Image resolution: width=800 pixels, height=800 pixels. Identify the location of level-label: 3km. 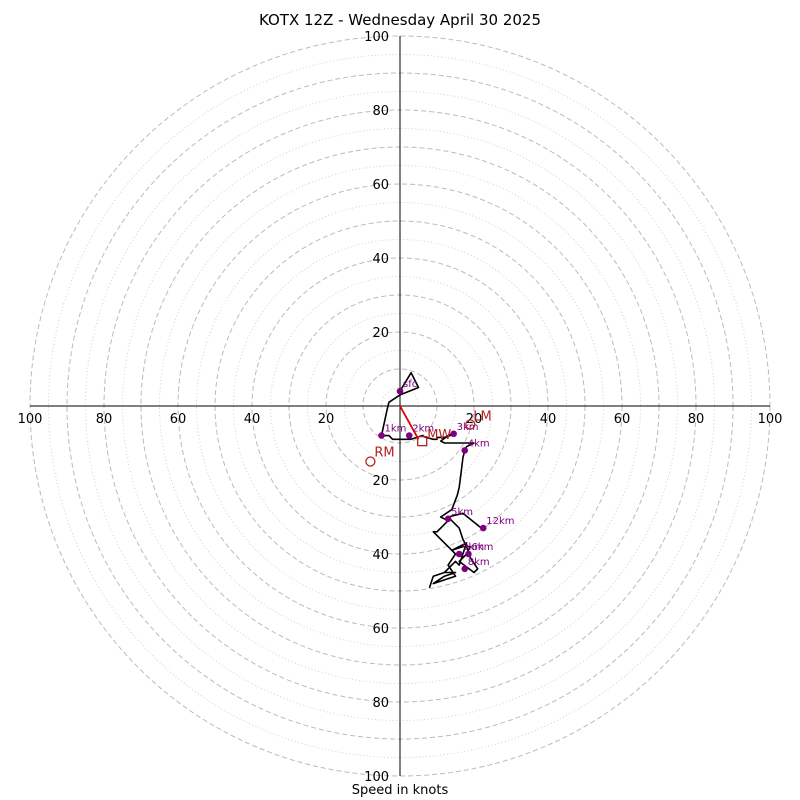
(468, 427).